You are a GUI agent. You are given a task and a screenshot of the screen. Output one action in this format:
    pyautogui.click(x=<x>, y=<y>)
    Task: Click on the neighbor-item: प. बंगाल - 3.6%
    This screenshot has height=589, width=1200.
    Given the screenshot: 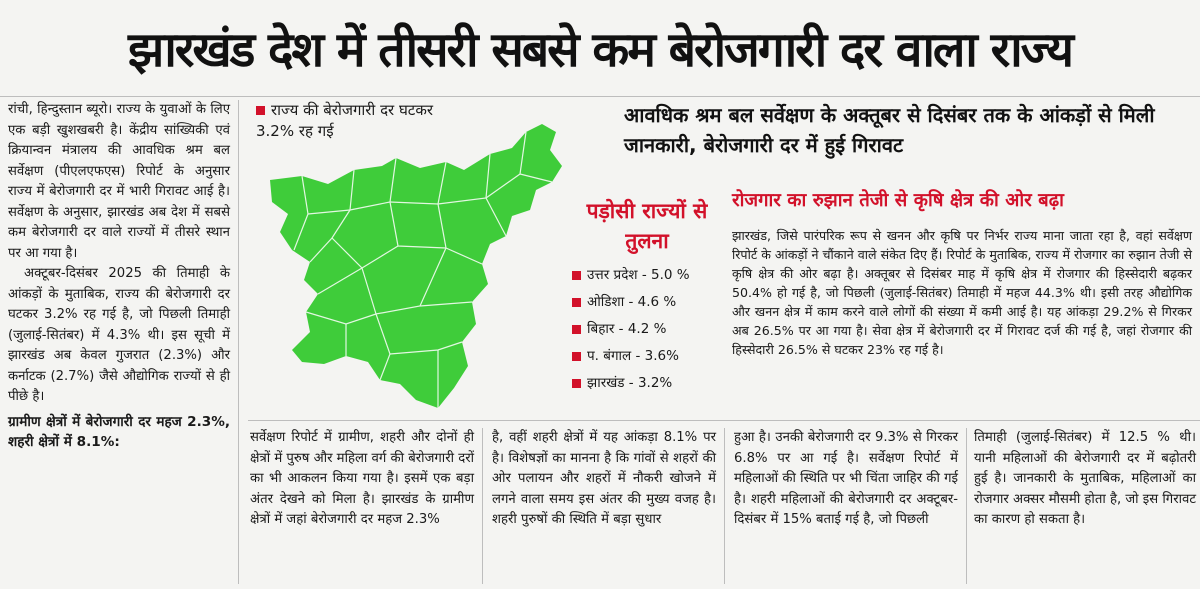 What is the action you would take?
    pyautogui.click(x=647, y=356)
    